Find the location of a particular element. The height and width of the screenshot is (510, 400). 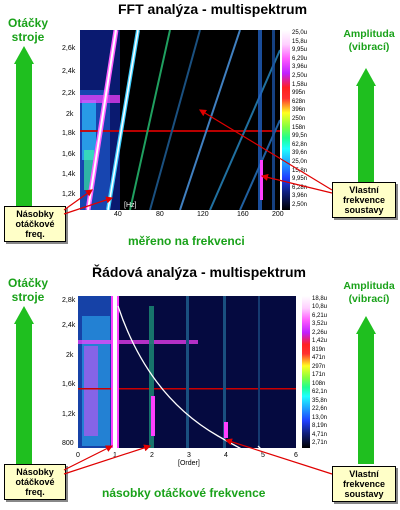

order-x-tick: 0 is located at coordinates (78, 455).